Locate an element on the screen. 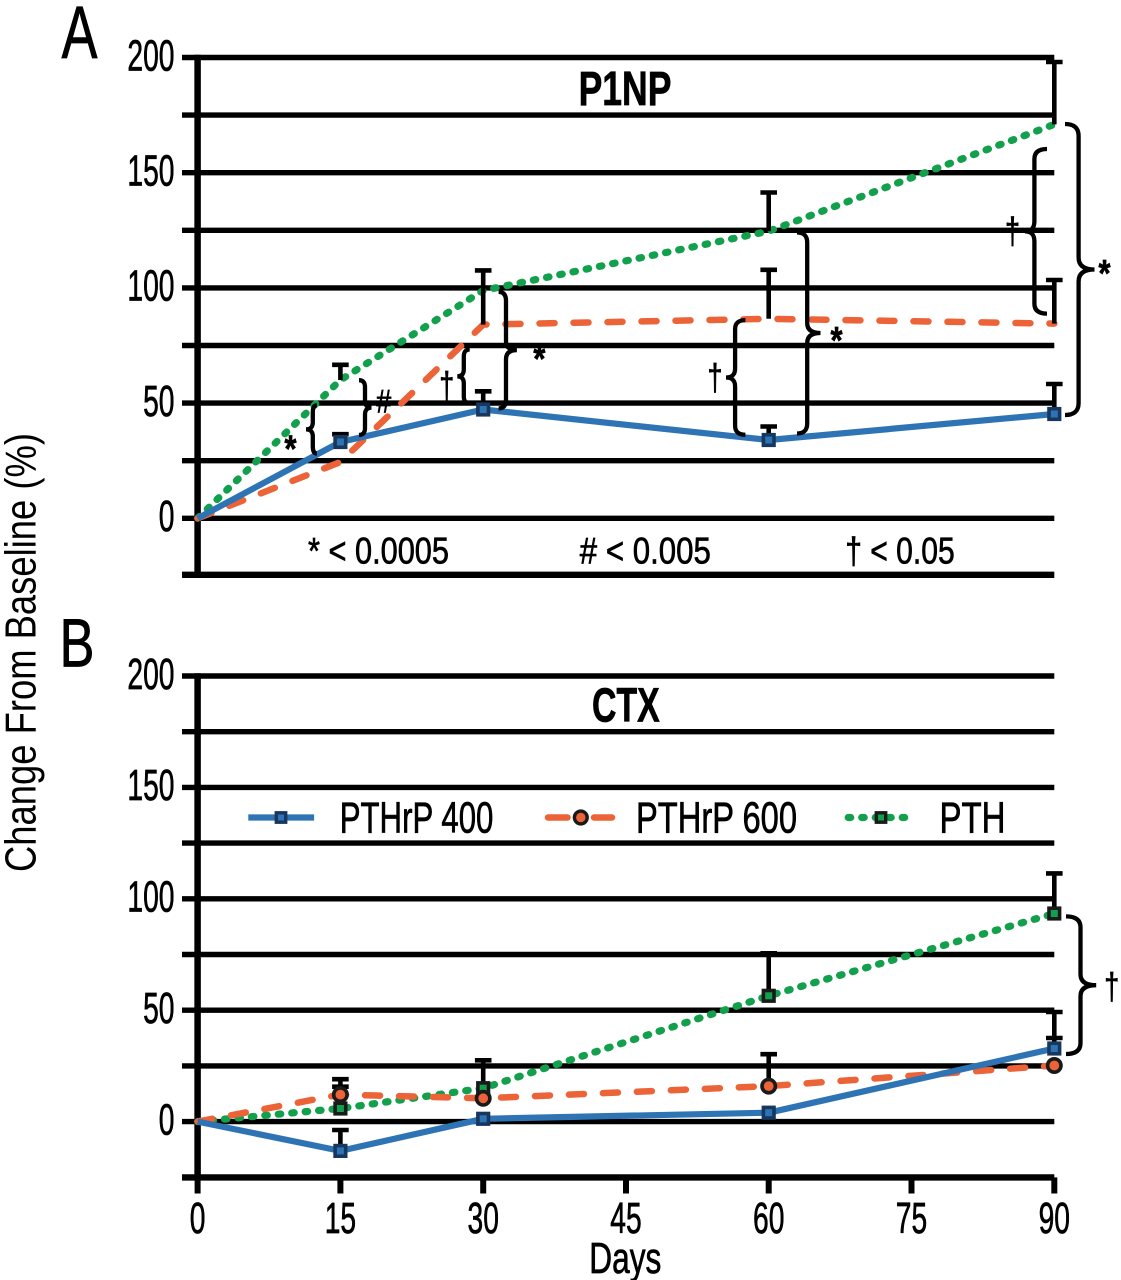 This screenshot has height=1280, width=1121. svg-text: PTH is located at coordinates (973, 819).